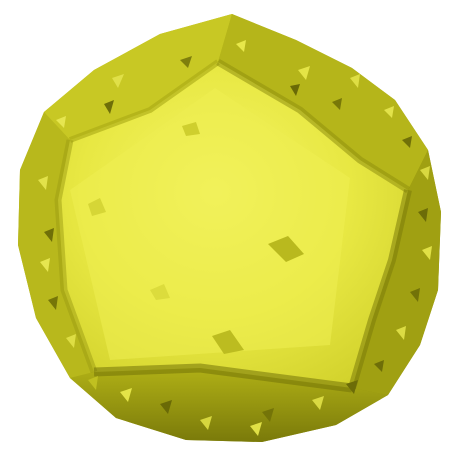 This screenshot has height=471, width=461. What do you see at coordinates (56, 245) in the screenshot?
I see `rim-face-left` at bounding box center [56, 245].